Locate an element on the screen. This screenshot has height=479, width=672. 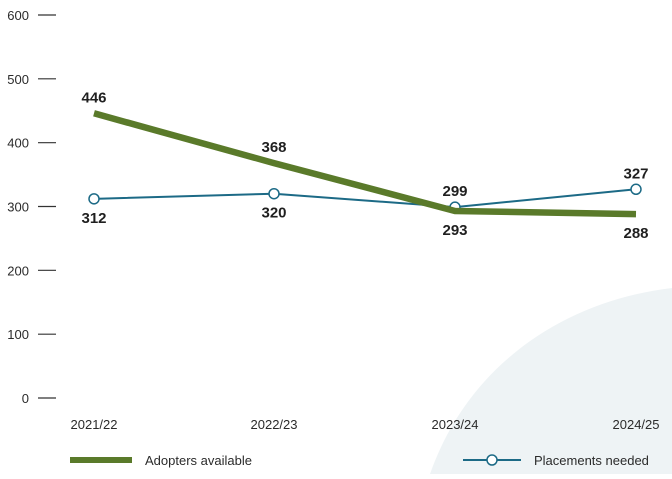
series-line-placements-needed is located at coordinates (365, 198).